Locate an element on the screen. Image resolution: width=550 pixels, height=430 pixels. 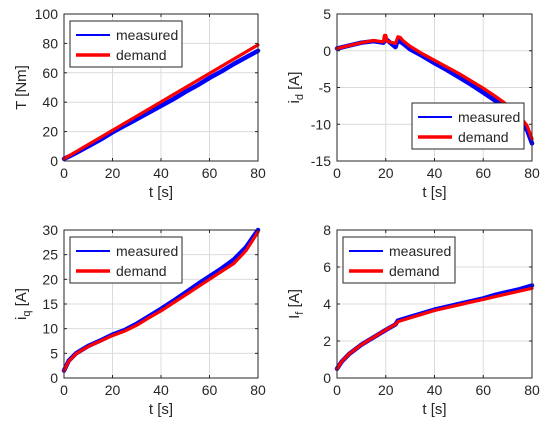
y-axis-label-main: T [Nm] is located at coordinates (21, 87).